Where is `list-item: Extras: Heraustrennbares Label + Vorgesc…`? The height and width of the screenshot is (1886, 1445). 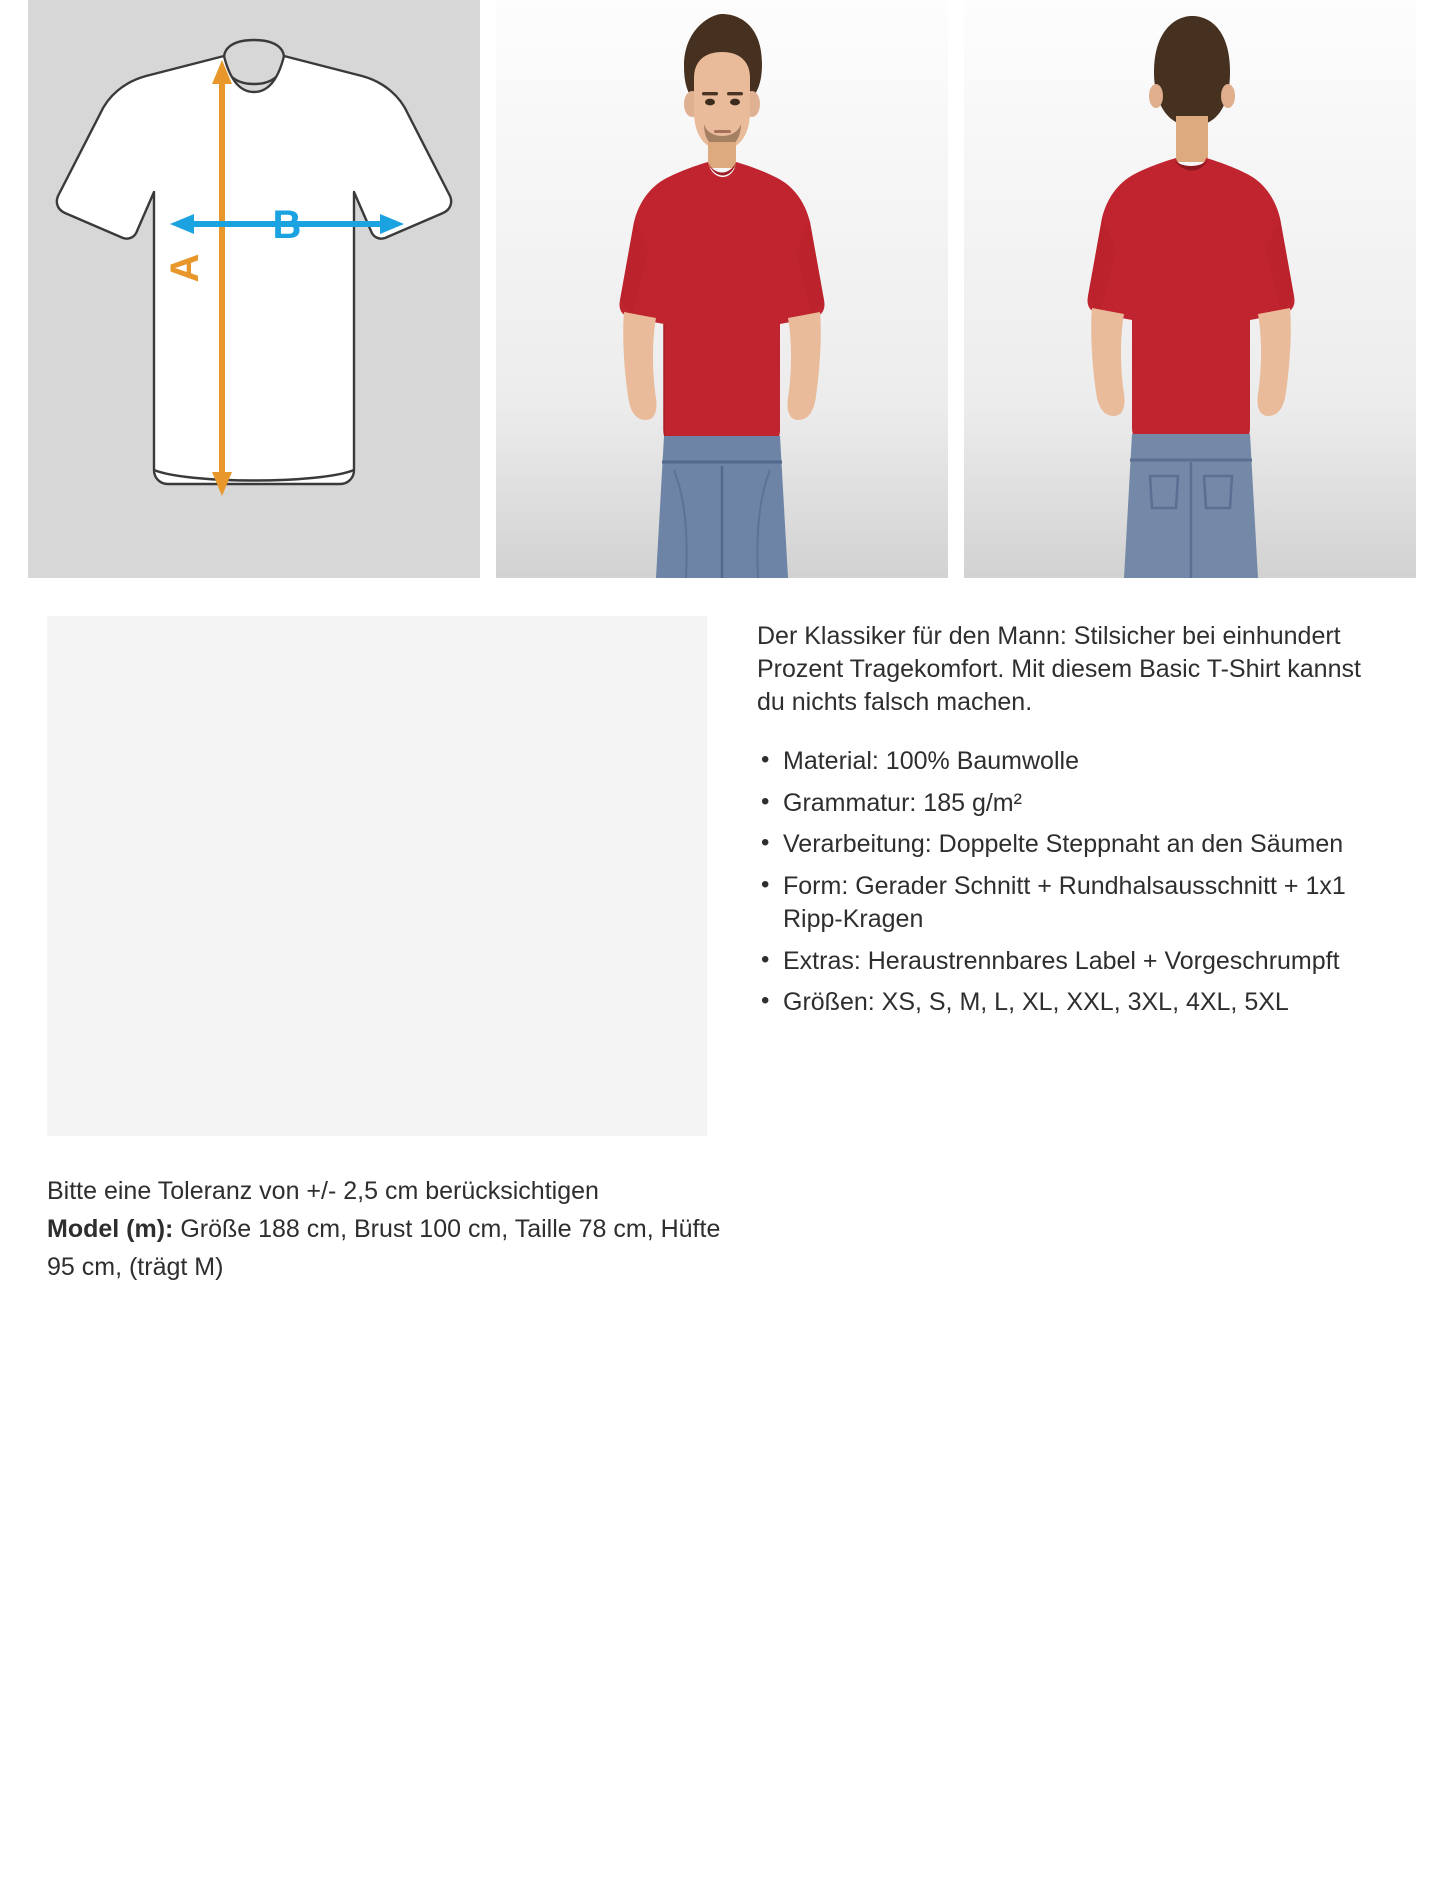
list-item: Extras: Heraustrennbares Label + Vorgesc… is located at coordinates (1072, 961).